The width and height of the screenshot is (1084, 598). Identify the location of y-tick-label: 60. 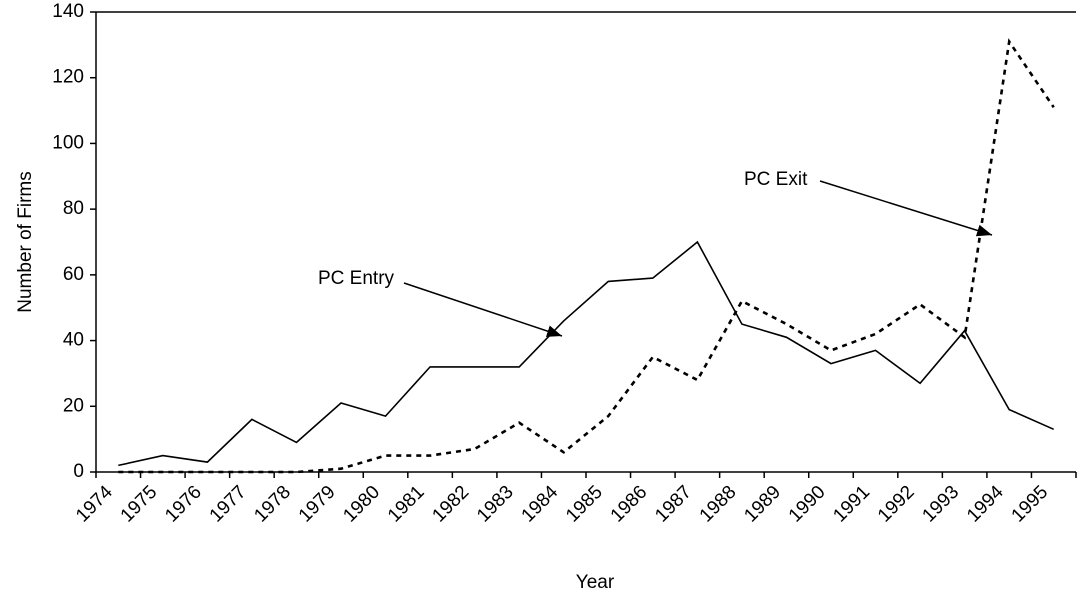
(73, 274).